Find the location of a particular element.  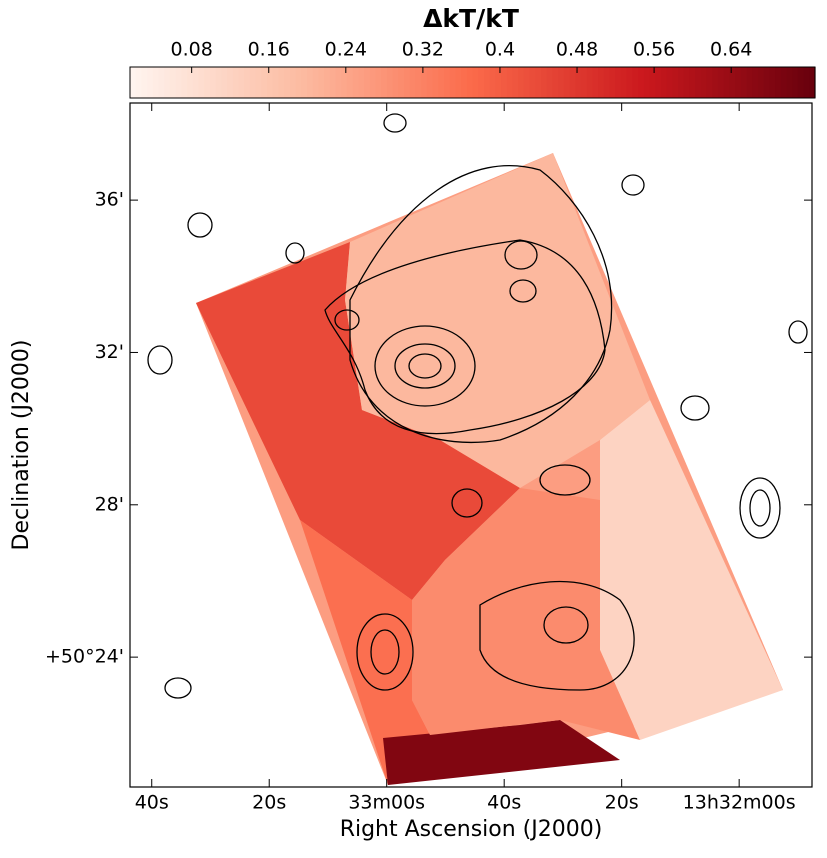

y-axis-label: Declination (J2000) is located at coordinates (21, 445).